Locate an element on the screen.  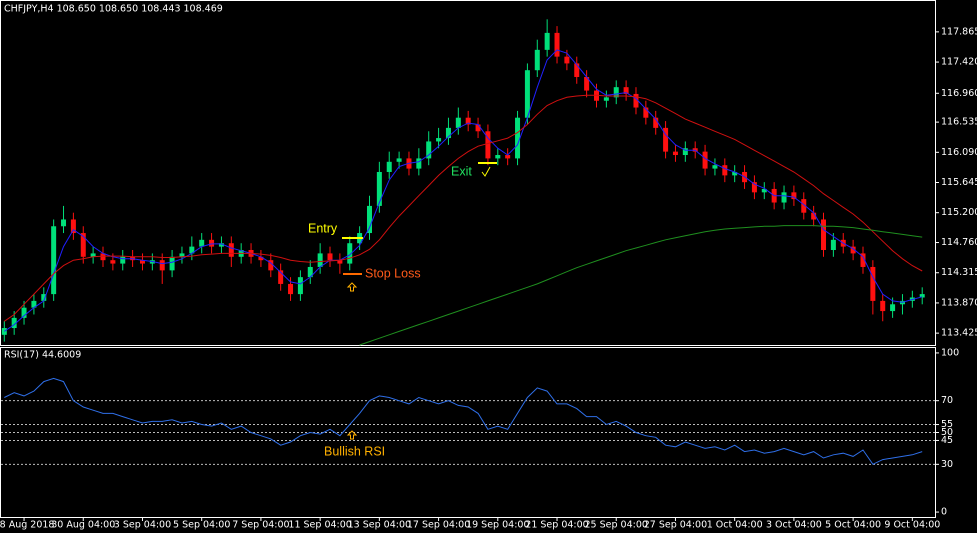
x-tick-label: 9 Oct 04:00 is located at coordinates (912, 525).